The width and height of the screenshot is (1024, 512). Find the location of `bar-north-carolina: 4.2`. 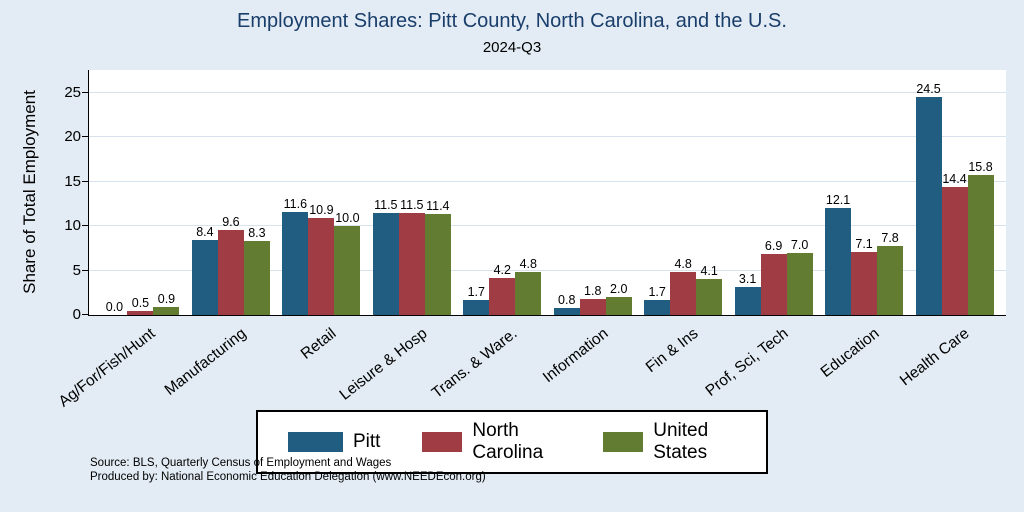

bar-north-carolina: 4.2 is located at coordinates (502, 289).